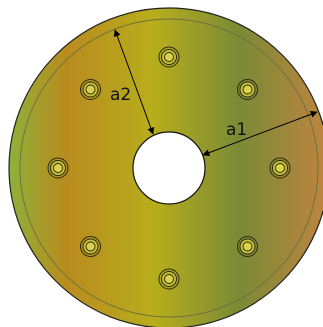  I want to click on dimension-a2-arrow, so click(134, 82).